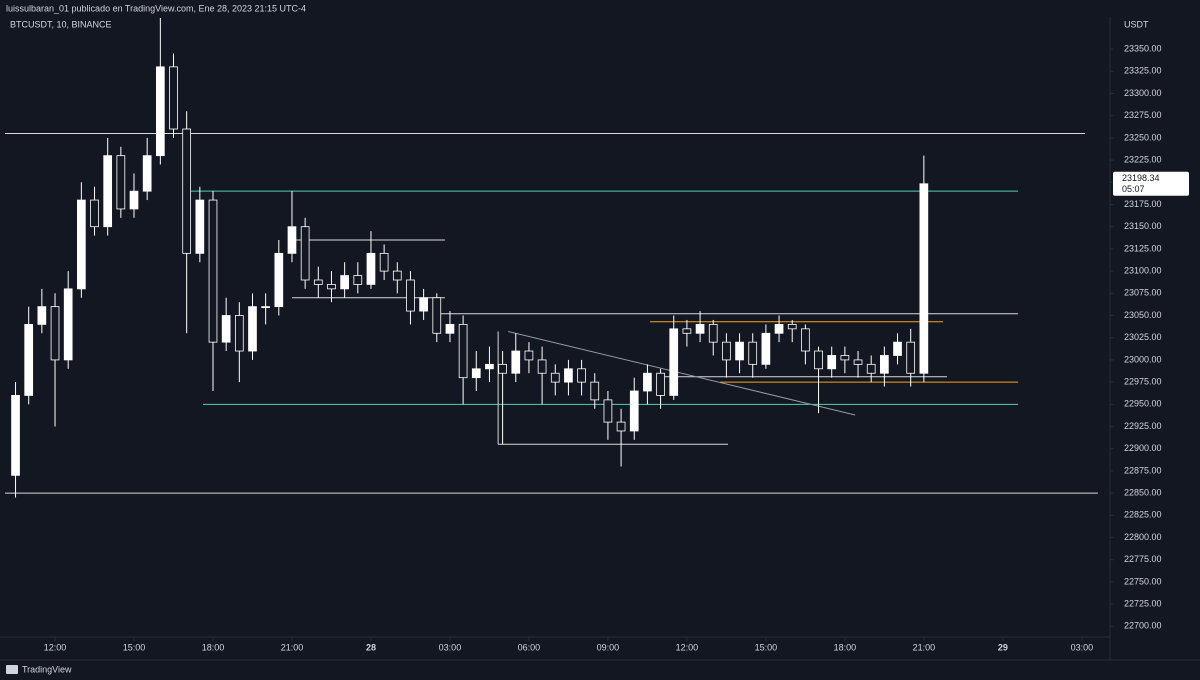 The image size is (1200, 680). Describe the element at coordinates (1143, 71) in the screenshot. I see `y-tick-label: 23325.00` at that location.